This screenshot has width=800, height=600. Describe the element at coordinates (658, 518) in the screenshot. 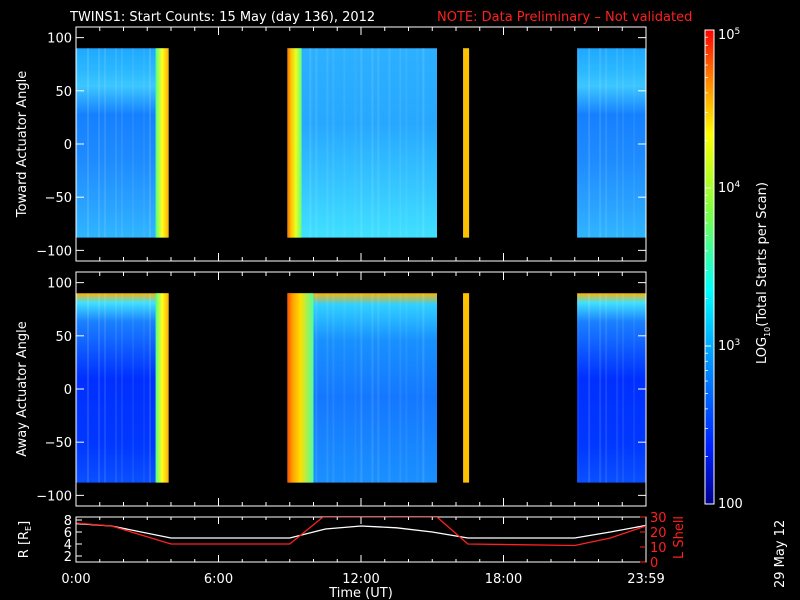

I see `y-tick-label-right: 30` at that location.